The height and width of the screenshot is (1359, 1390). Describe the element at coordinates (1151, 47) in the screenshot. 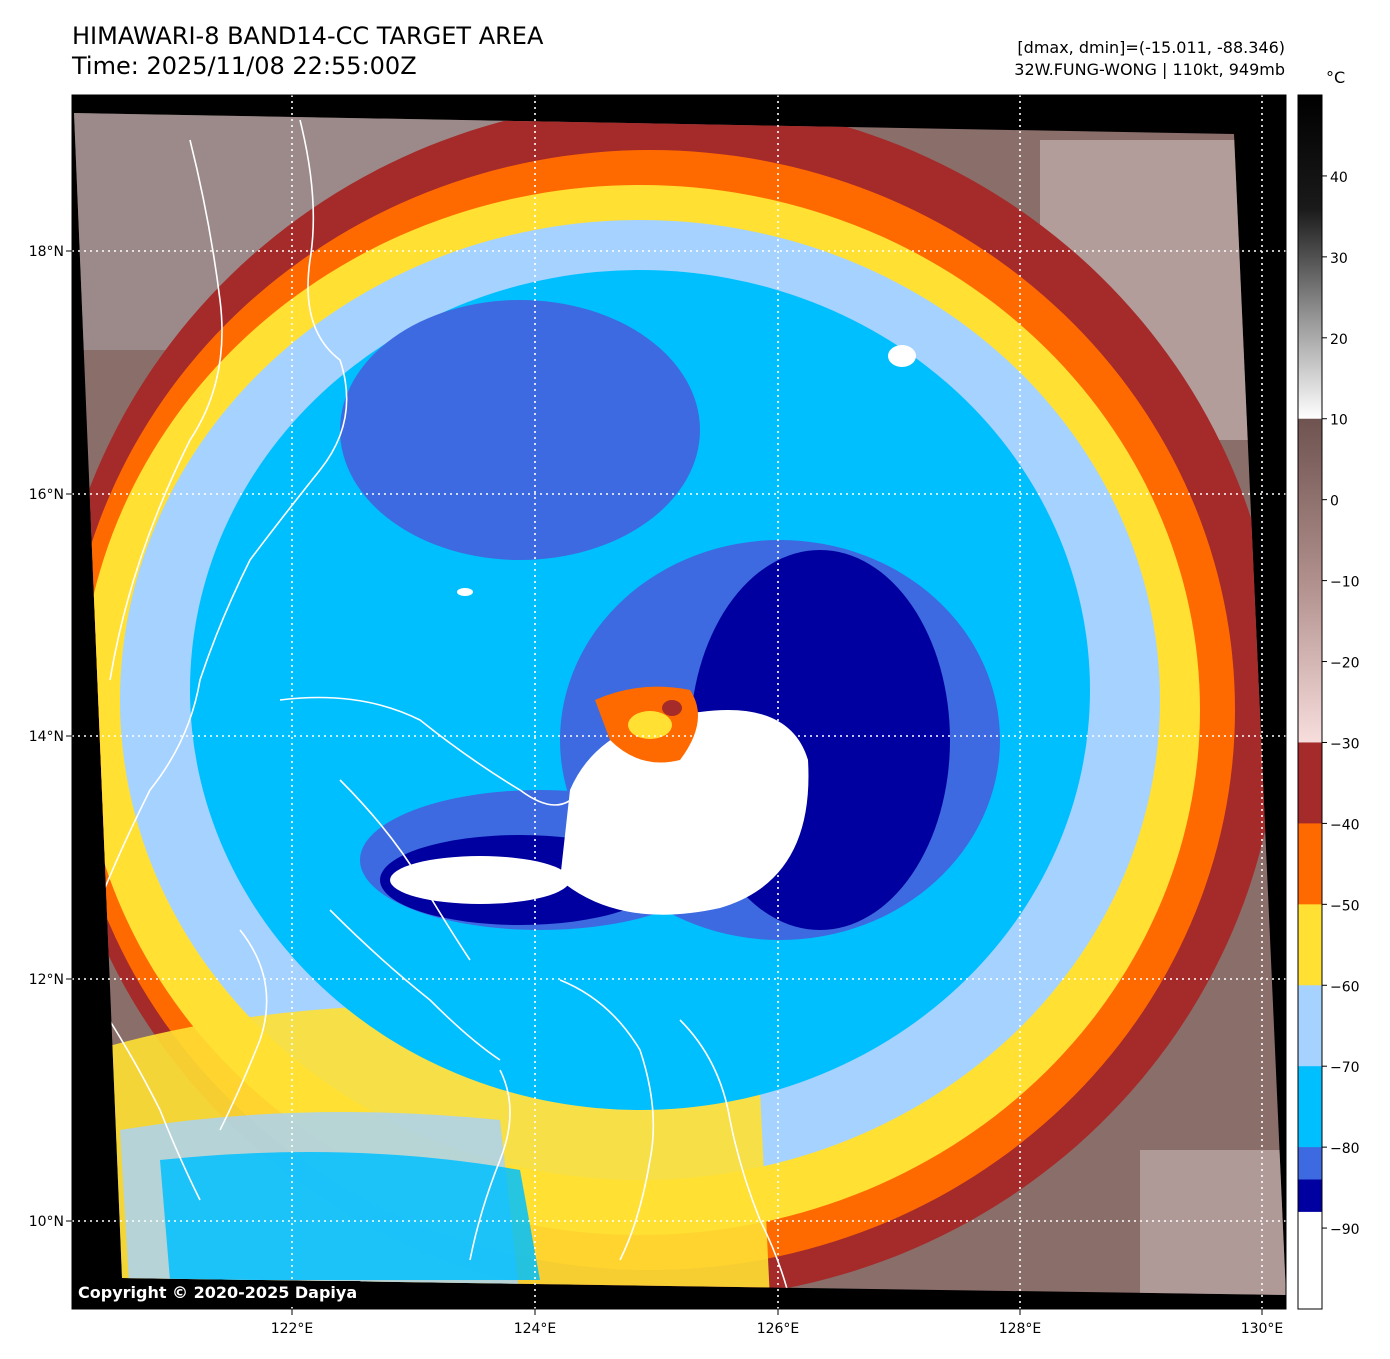

I see `temperature-range-stats: [dmax, dmin]=(-15.011, -88.346)` at that location.